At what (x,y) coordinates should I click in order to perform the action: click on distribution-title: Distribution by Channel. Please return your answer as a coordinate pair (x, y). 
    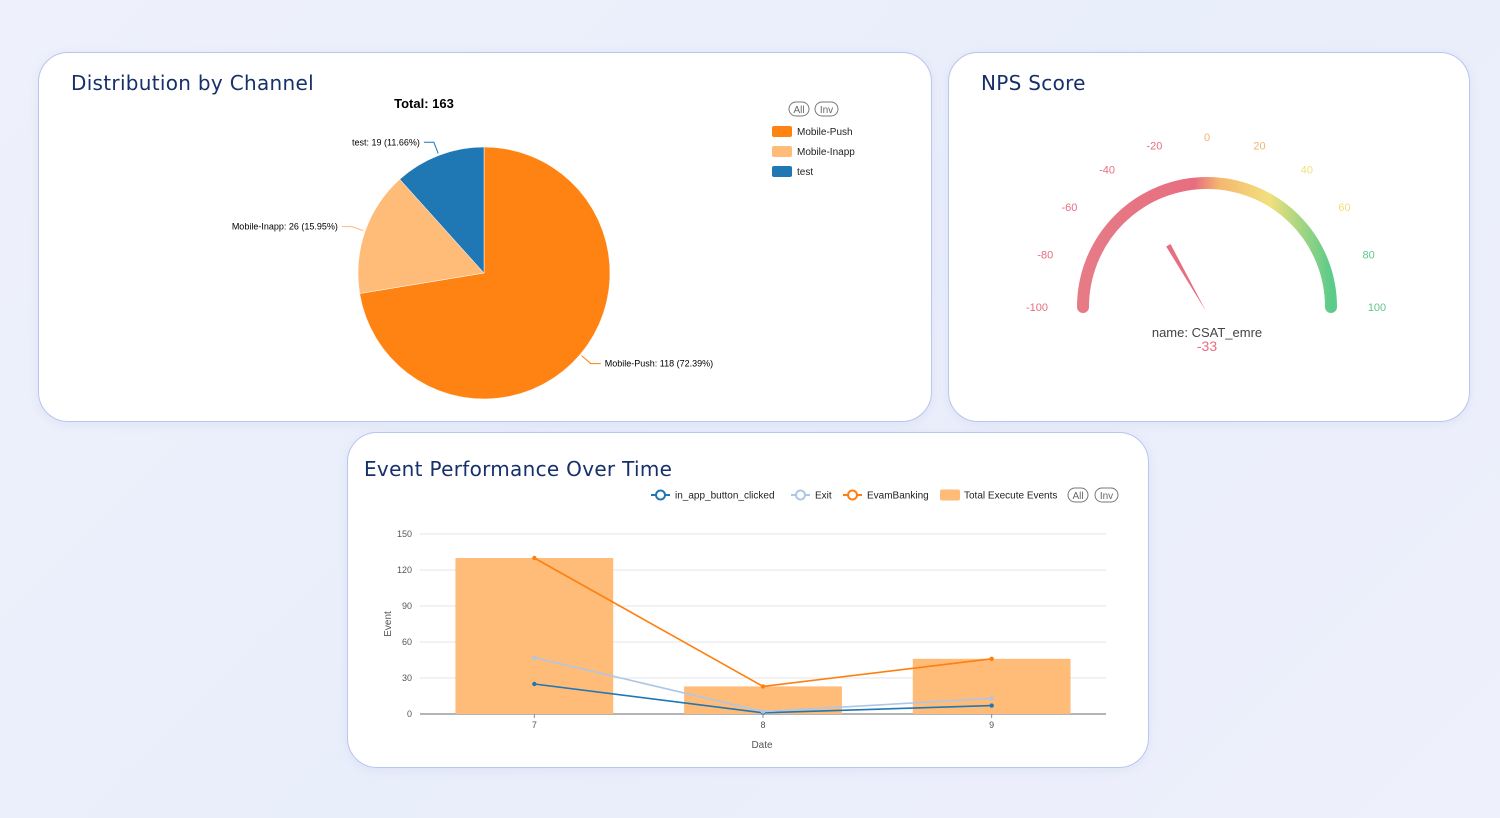
    Looking at the image, I should click on (192, 83).